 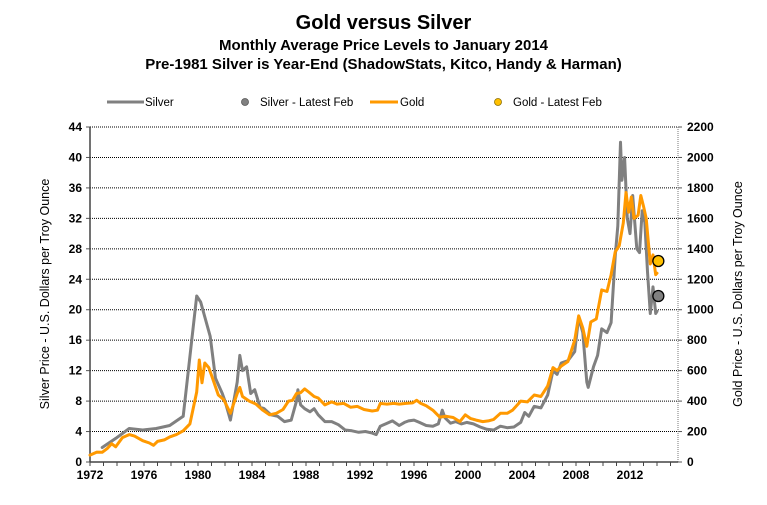 What do you see at coordinates (76, 157) in the screenshot?
I see `y-left-tick-label: 40` at bounding box center [76, 157].